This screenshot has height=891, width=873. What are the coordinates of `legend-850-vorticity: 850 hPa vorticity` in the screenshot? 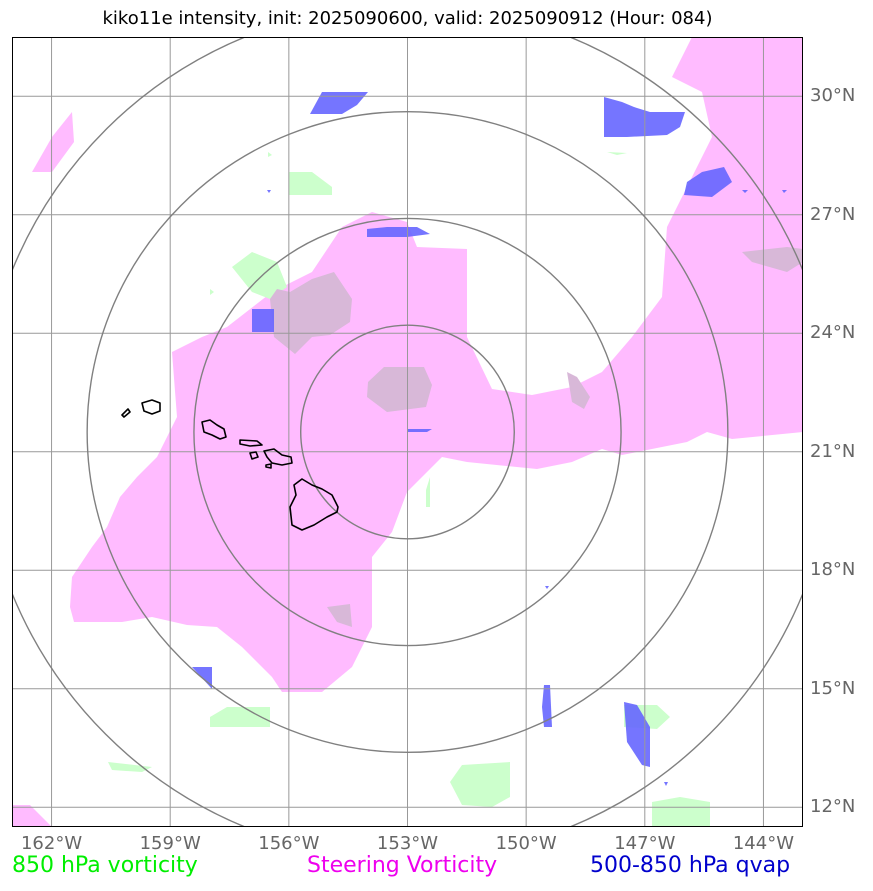 It's located at (105, 865).